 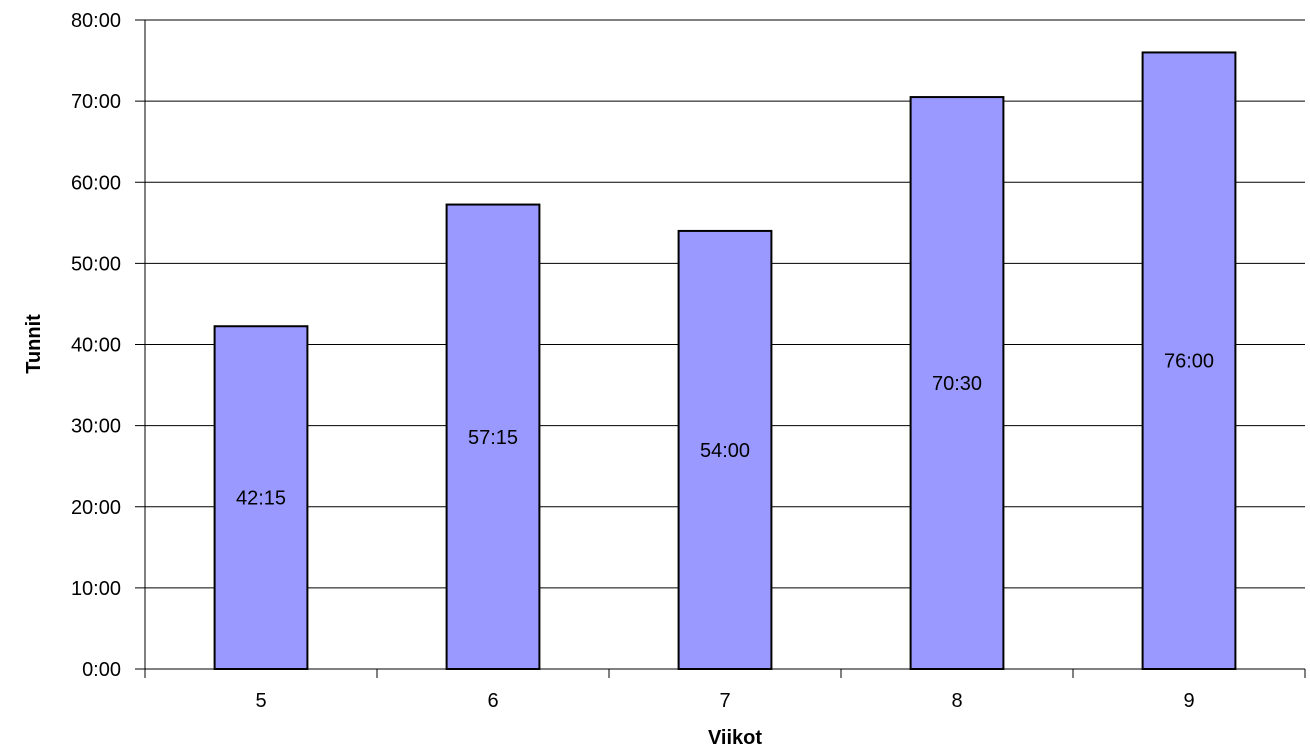 I want to click on y-tick-label: 80:00, so click(x=96, y=21).